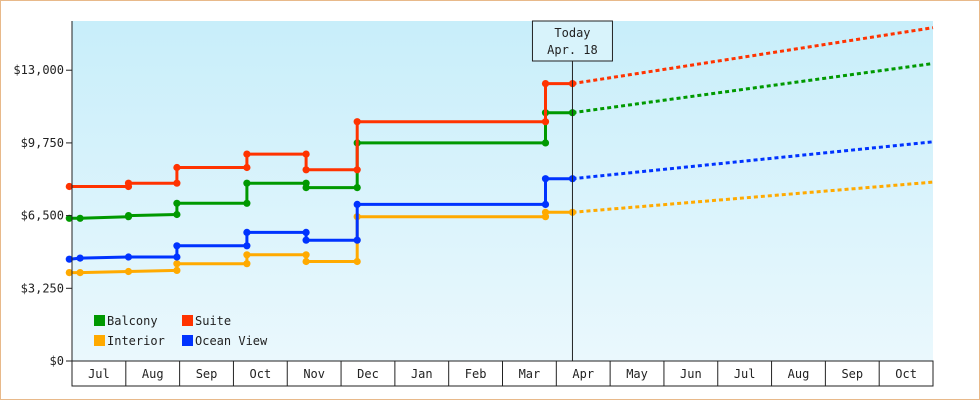  I want to click on legend-item: Suite, so click(206, 321).